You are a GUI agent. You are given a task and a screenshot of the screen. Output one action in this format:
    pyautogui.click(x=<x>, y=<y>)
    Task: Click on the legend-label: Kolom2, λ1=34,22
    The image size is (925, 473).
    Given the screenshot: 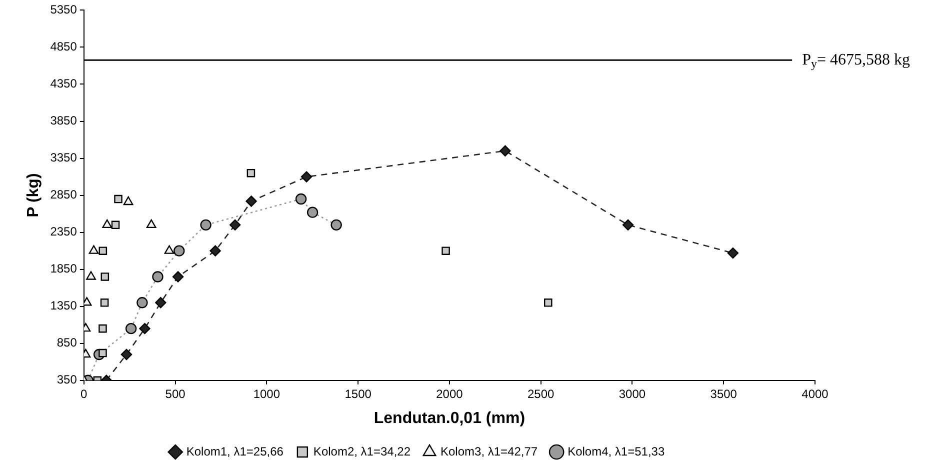 What is the action you would take?
    pyautogui.click(x=362, y=451)
    